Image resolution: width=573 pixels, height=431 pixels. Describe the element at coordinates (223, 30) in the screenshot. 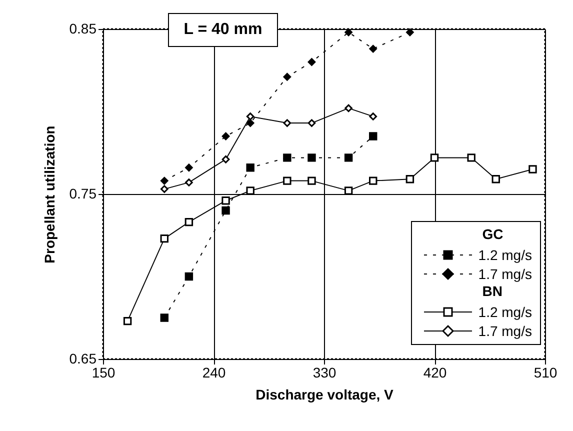

I see `annotation: L = 40 mm` at that location.